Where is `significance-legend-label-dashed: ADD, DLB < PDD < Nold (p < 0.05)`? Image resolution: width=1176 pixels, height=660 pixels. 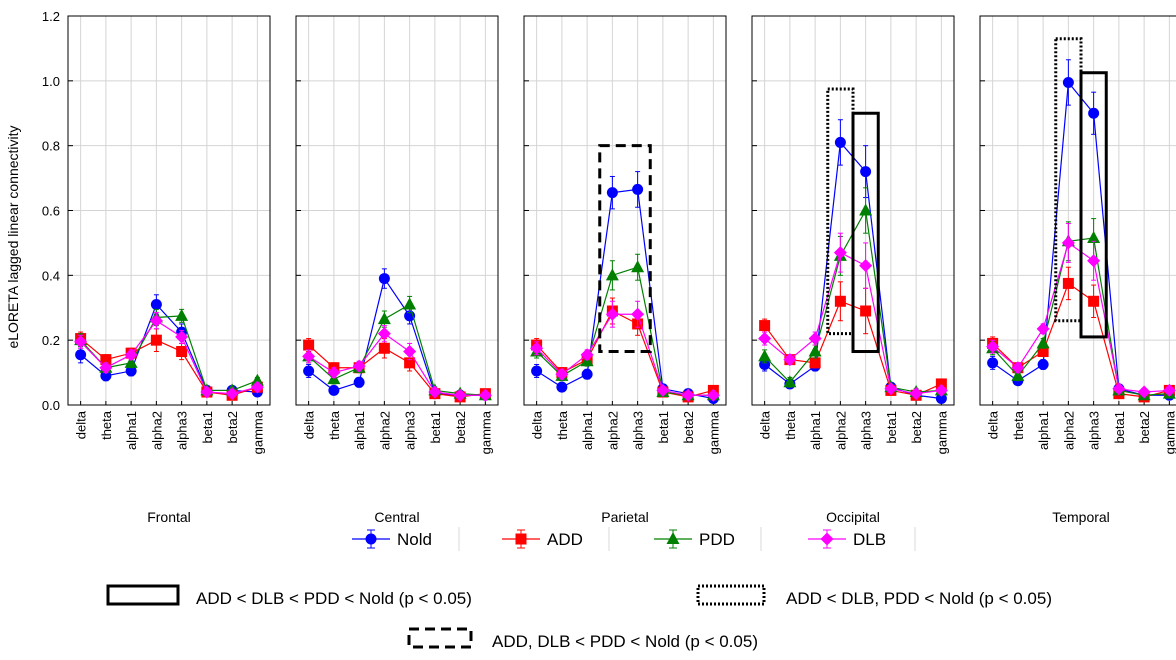
significance-legend-label-dashed: ADD, DLB < PDD < Nold (p < 0.05) is located at coordinates (625, 641).